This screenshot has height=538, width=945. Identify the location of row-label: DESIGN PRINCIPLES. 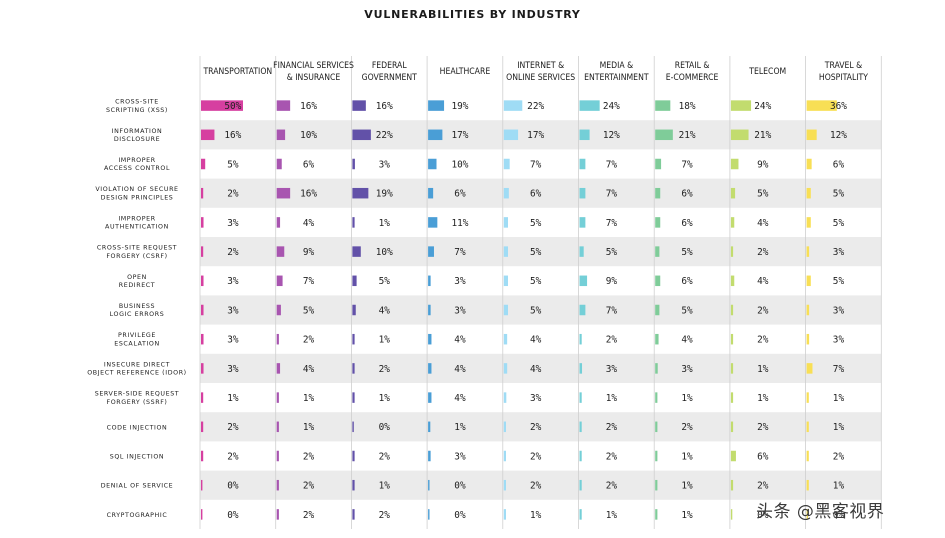
(137, 197).